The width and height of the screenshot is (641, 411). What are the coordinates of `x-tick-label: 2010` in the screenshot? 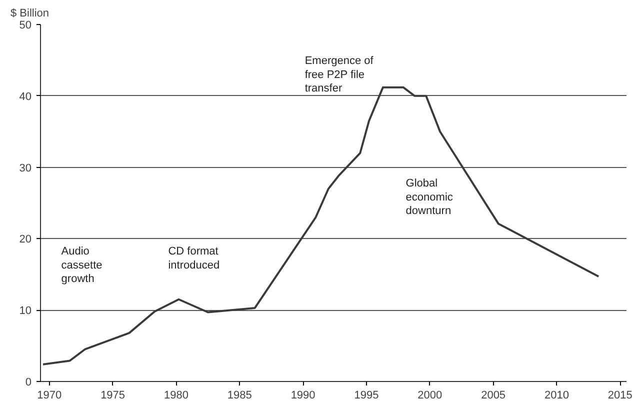 It's located at (556, 396).